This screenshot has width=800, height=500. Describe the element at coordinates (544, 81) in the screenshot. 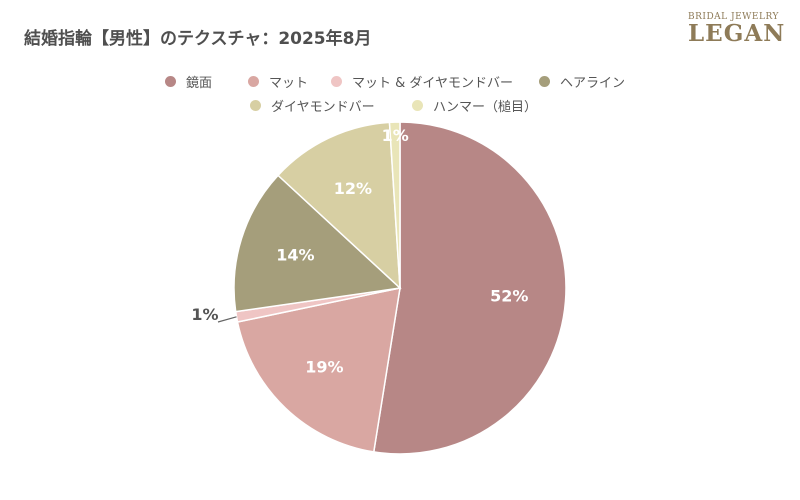

I see `legend-swatch-hairline` at that location.